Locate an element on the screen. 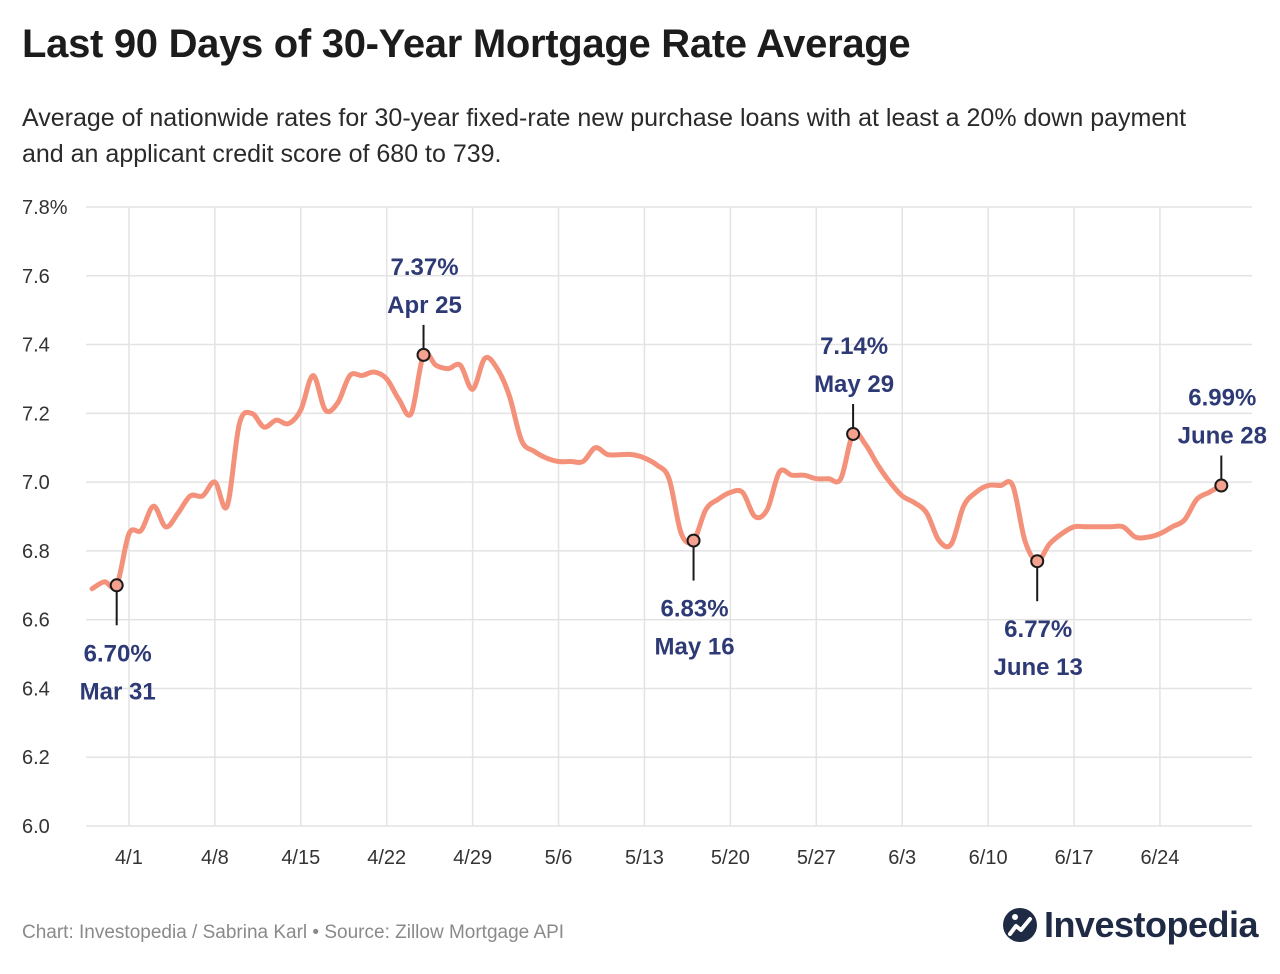  annotation-value: 6.99% is located at coordinates (1222, 398).